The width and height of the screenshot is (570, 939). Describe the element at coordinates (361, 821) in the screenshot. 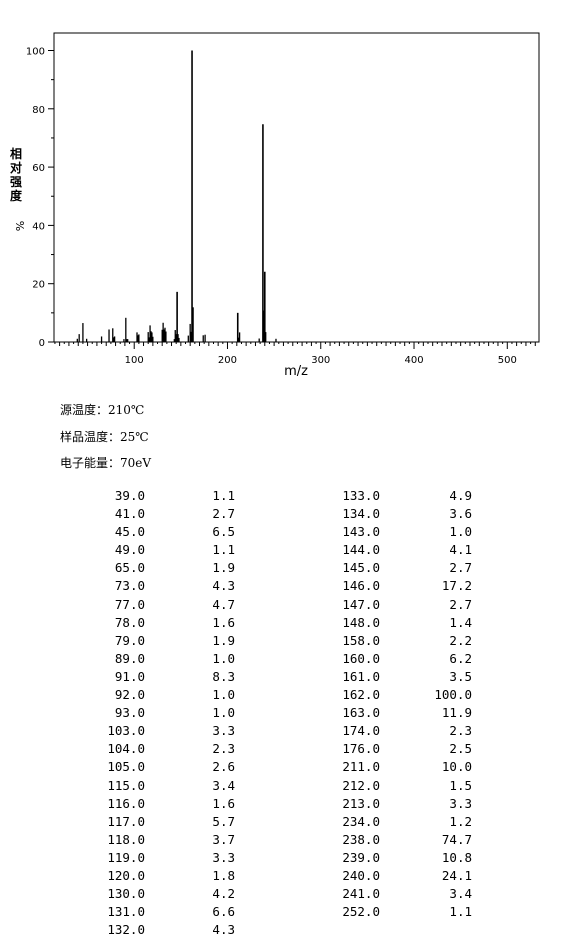

I see `peak-mz: 234.0` at that location.